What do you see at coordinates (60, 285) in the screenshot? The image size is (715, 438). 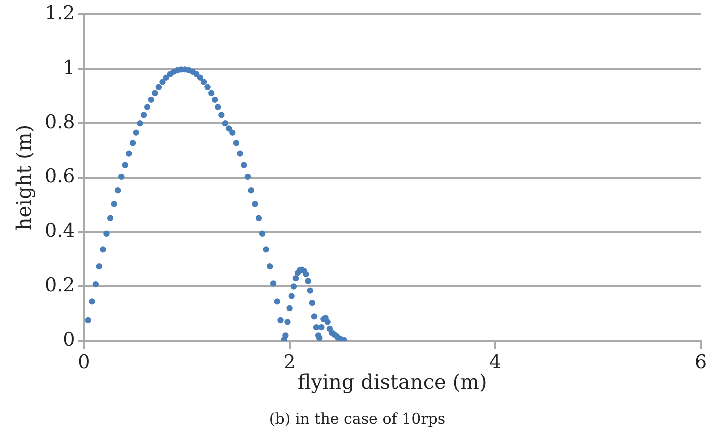 I see `y-tick-label: 0.2` at bounding box center [60, 285].